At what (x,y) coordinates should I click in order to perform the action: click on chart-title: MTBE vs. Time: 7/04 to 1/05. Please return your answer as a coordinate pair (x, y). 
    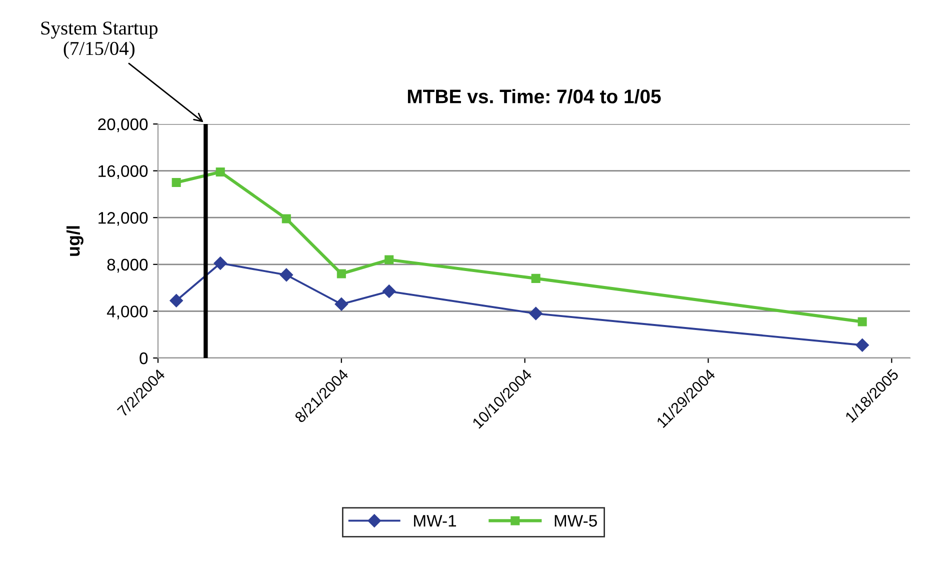
    Looking at the image, I should click on (534, 96).